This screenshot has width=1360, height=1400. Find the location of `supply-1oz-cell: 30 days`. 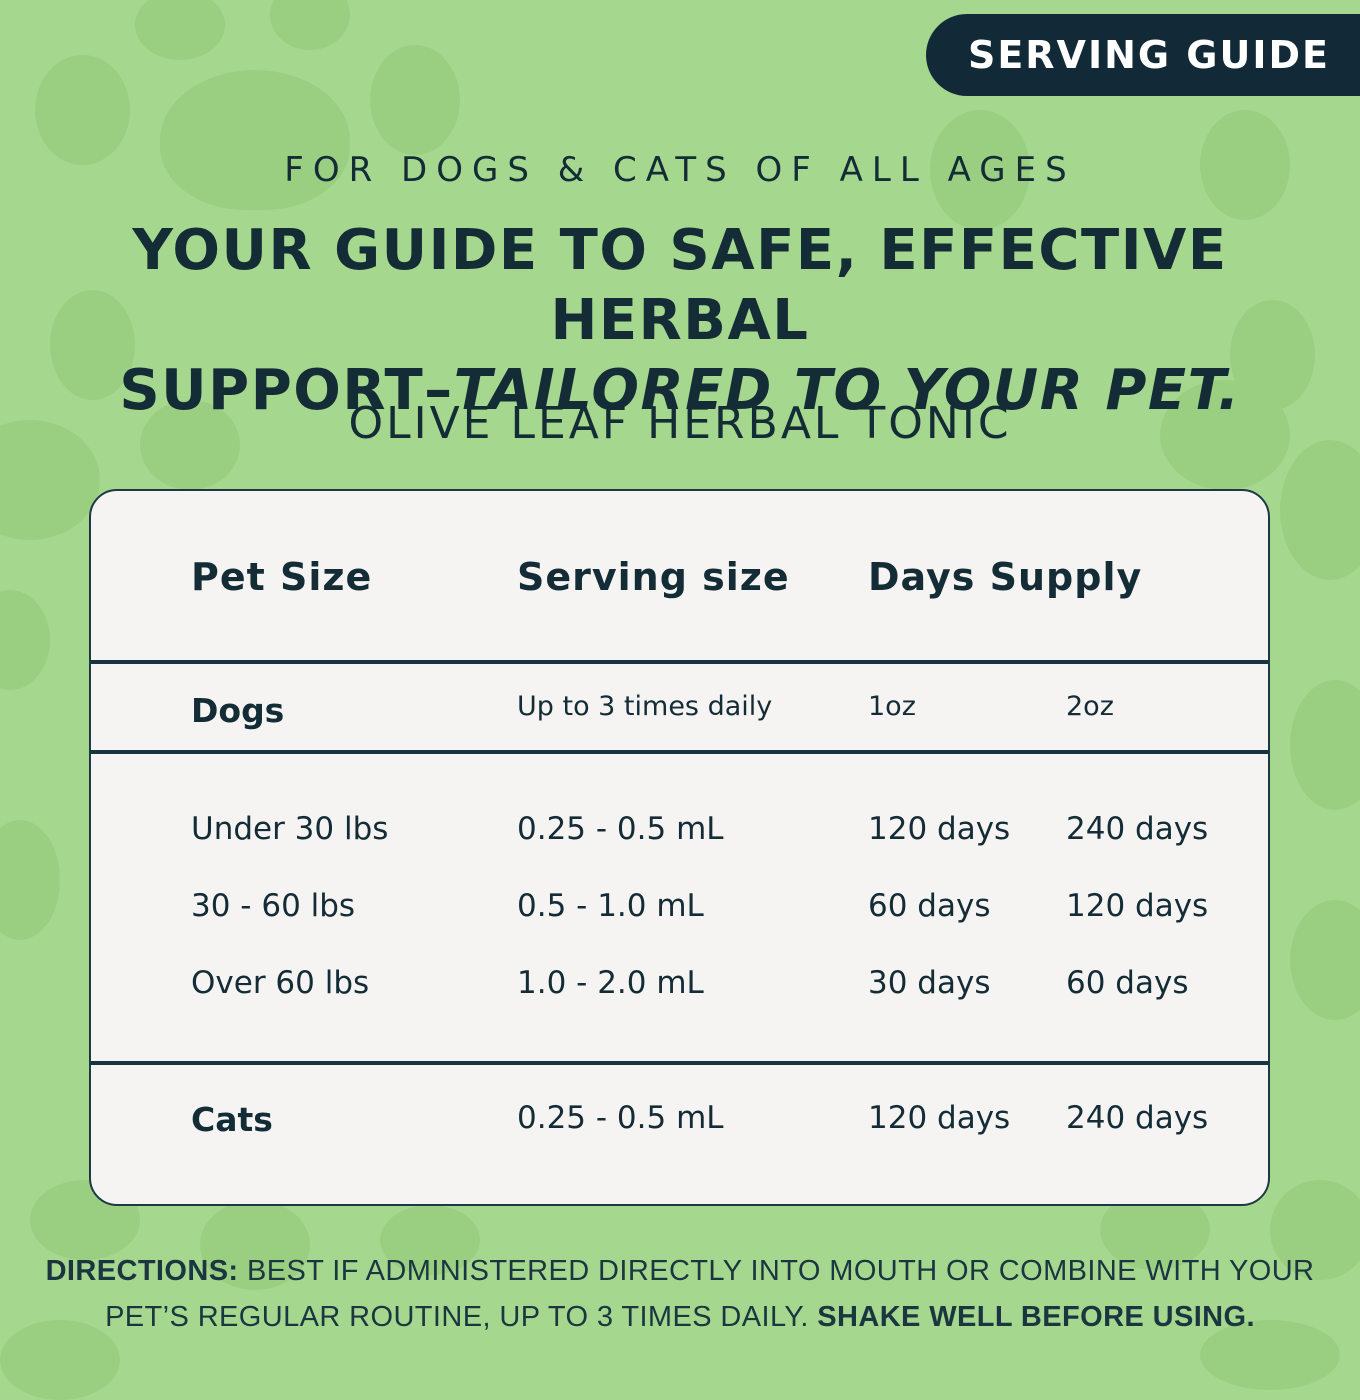

supply-1oz-cell: 30 days is located at coordinates (929, 983).